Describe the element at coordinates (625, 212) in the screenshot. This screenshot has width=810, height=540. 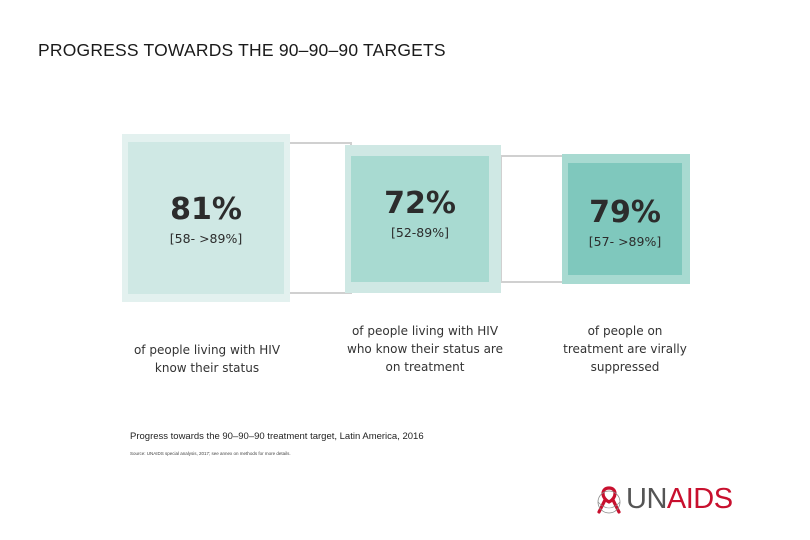
I see `cascade-value-3: 79%` at that location.